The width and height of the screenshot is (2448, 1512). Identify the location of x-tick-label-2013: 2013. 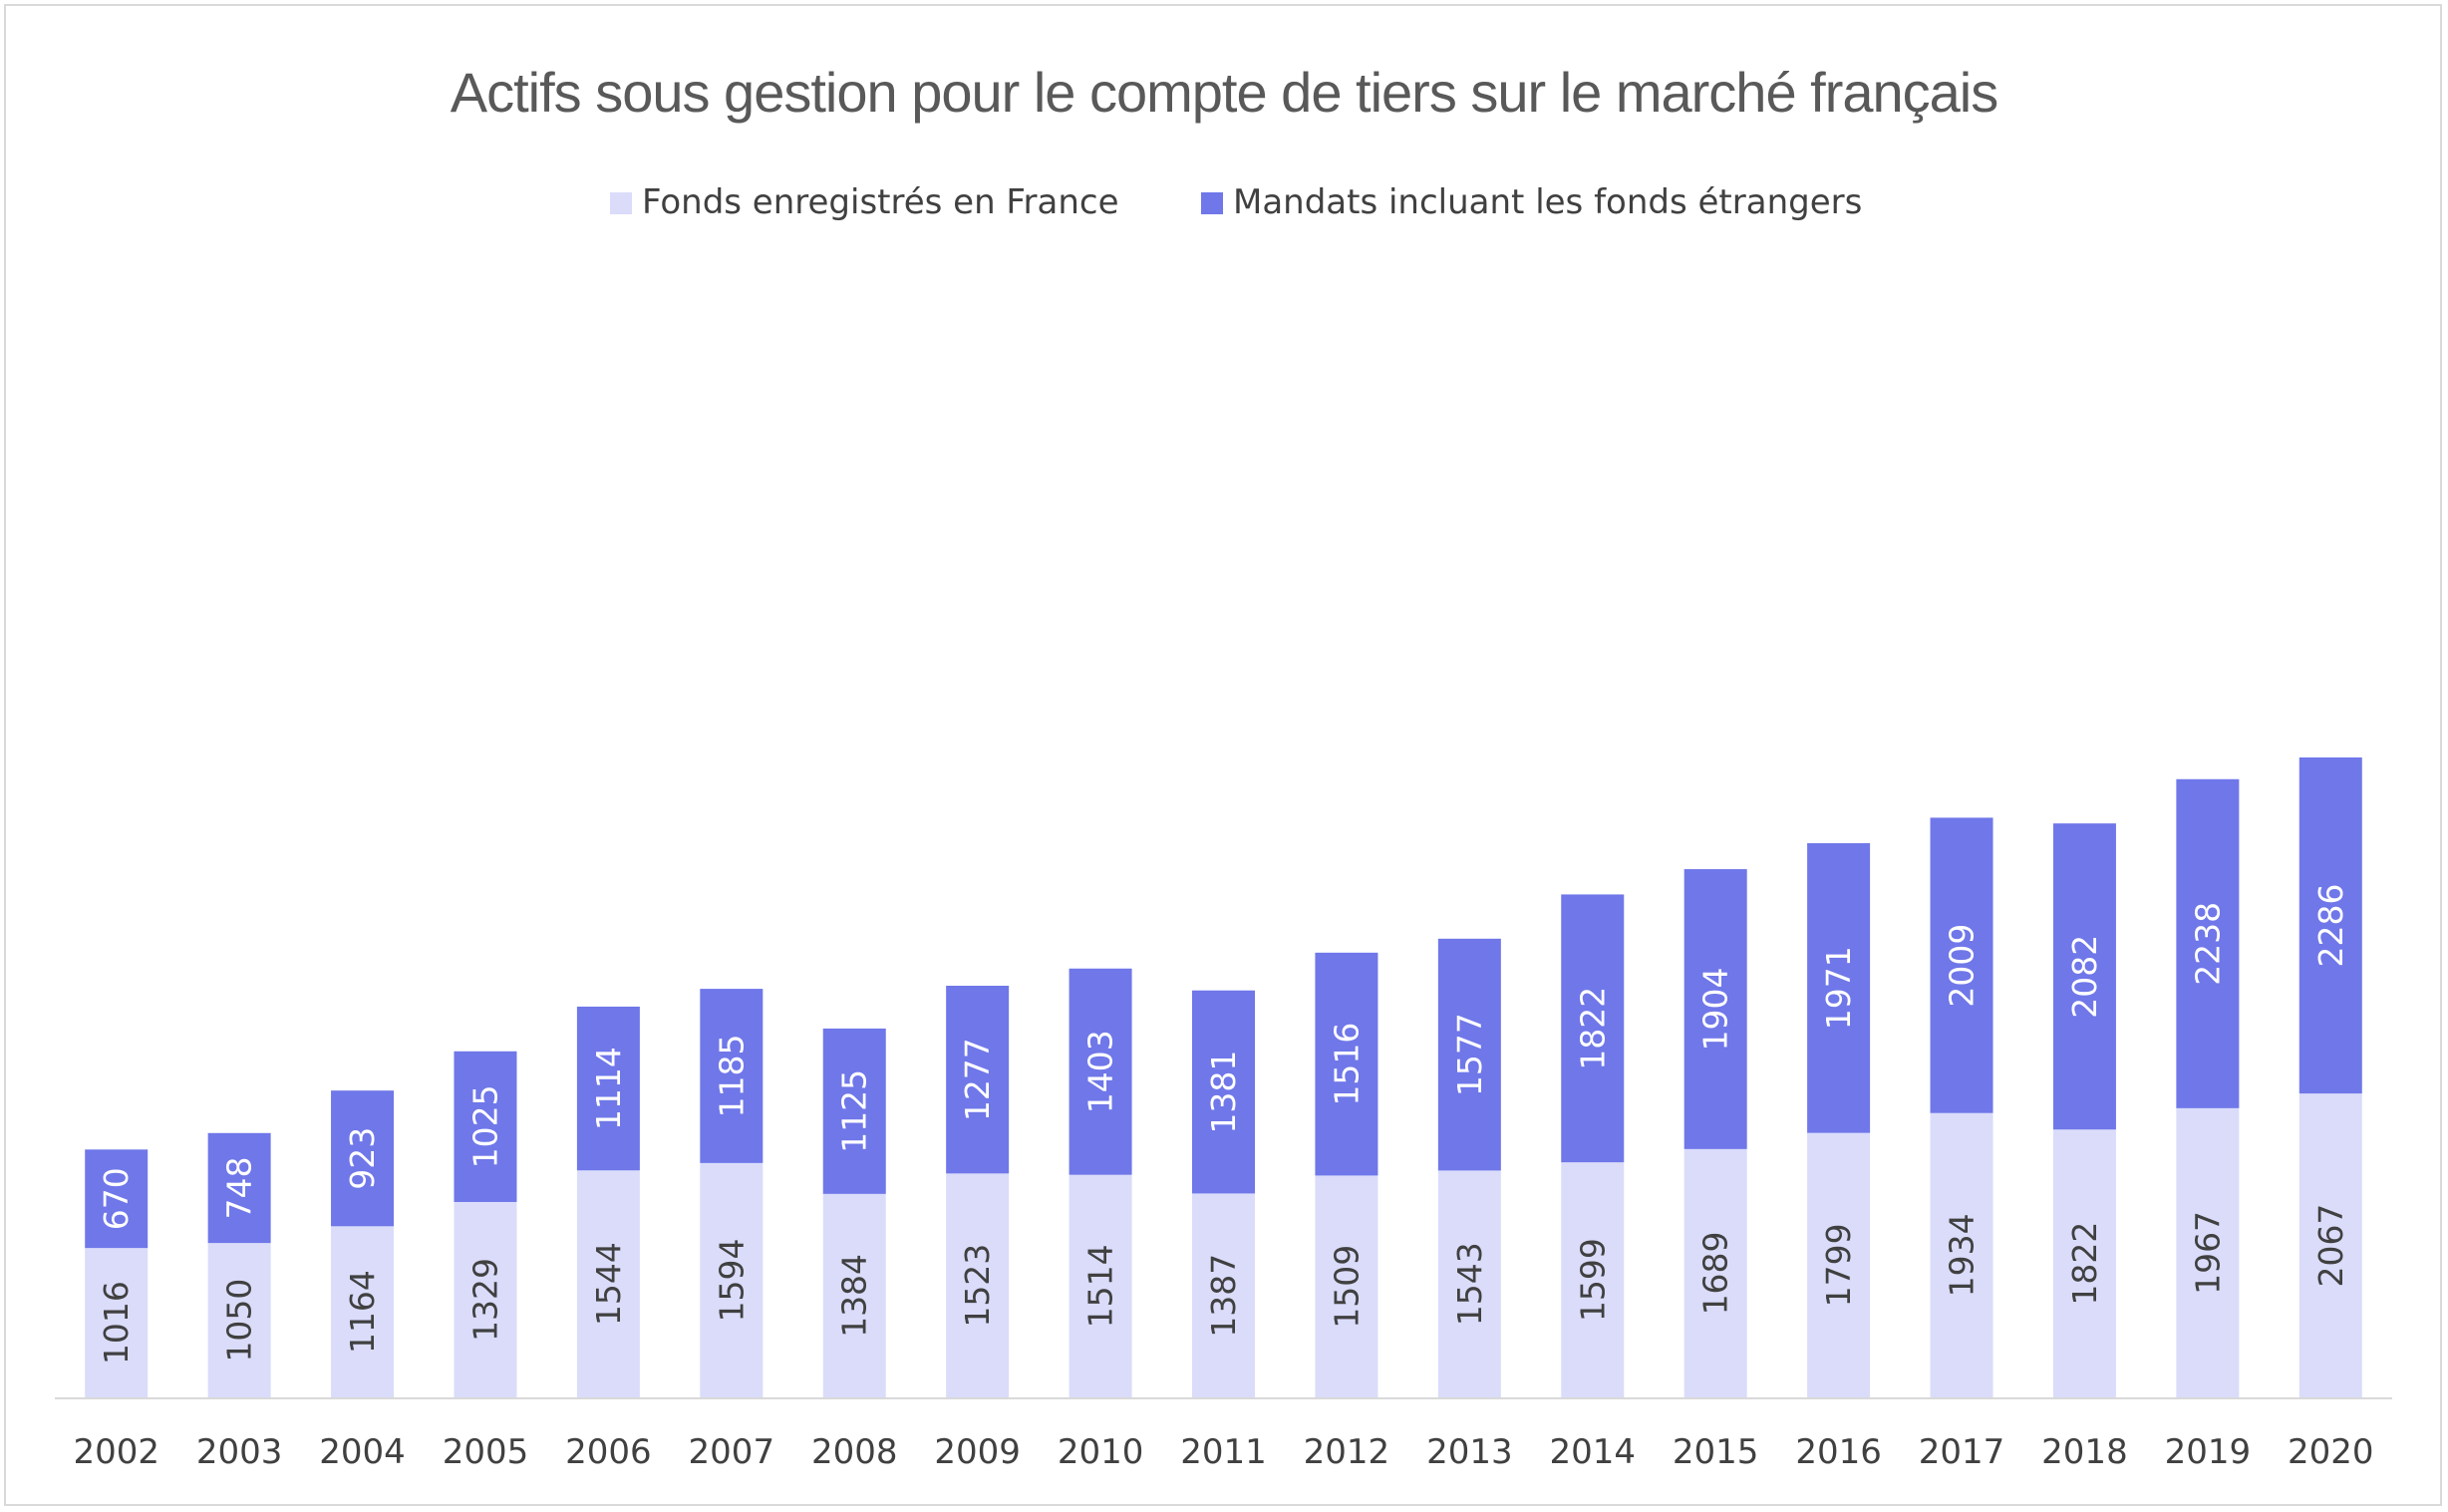
(1469, 1452).